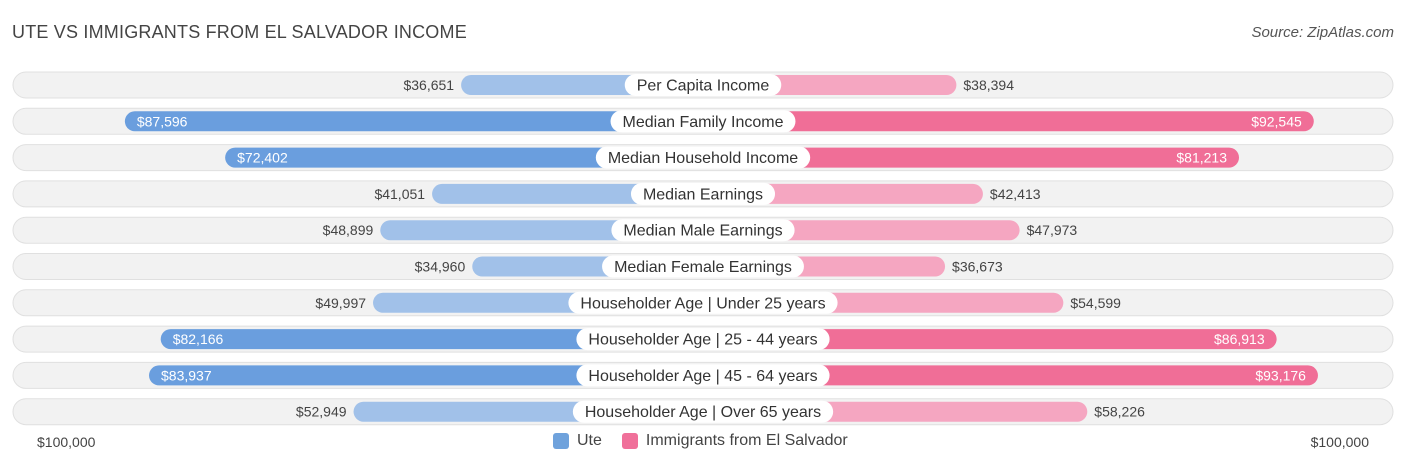 This screenshot has height=467, width=1406. I want to click on chart-row: $34,960 $36,673 Median Female Earnings, so click(703, 266).